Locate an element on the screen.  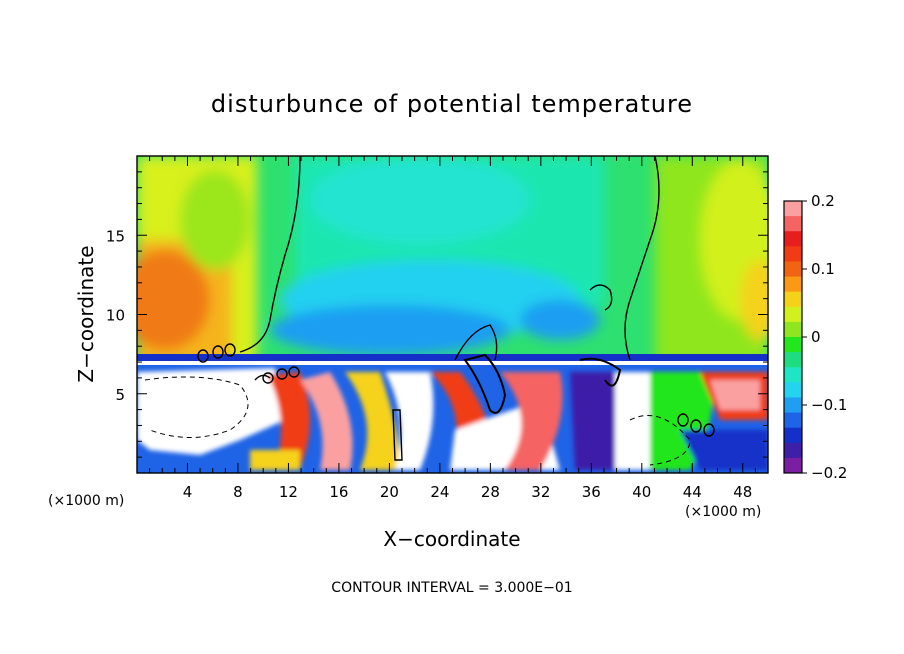
x-tick-label: 36 is located at coordinates (591, 492).